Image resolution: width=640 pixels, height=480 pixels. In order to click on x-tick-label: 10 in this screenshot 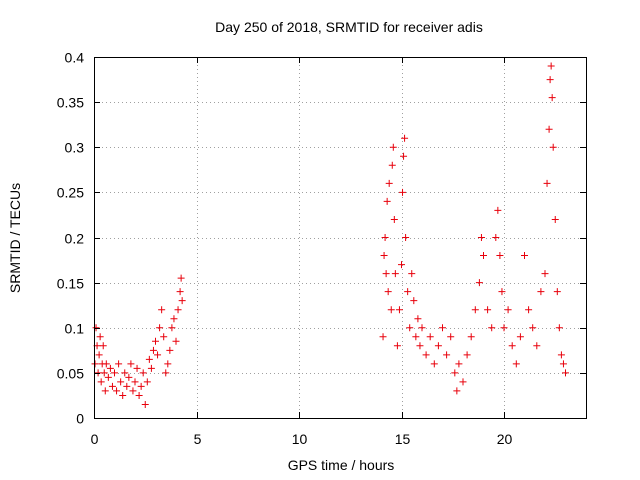, I will do `click(300, 439)`.